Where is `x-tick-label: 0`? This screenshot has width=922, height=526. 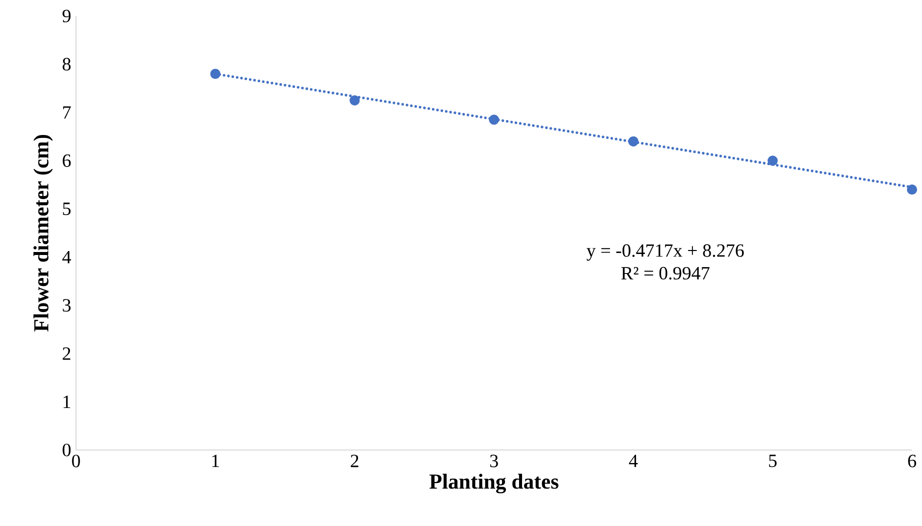 x-tick-label: 0 is located at coordinates (76, 461).